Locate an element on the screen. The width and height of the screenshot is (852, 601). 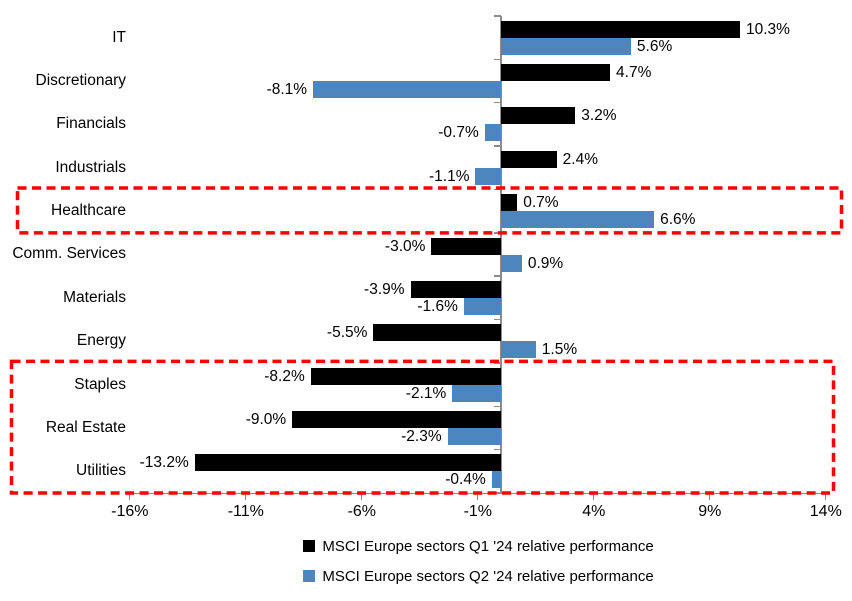
value-label-q2: -0.4% is located at coordinates (465, 480).